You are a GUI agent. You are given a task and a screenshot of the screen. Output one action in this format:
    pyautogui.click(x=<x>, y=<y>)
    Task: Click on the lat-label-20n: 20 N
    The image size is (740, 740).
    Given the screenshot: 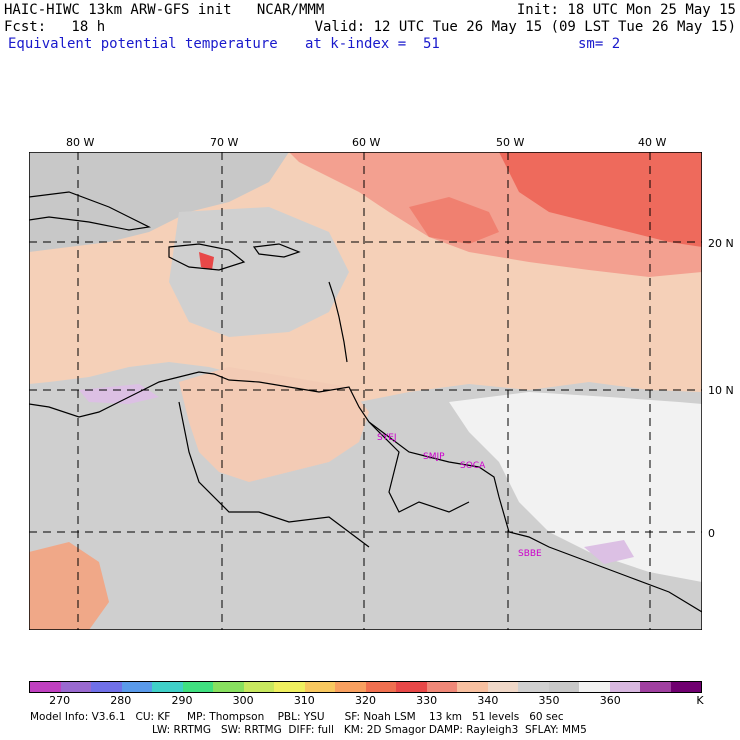 What is the action you would take?
    pyautogui.click(x=721, y=243)
    